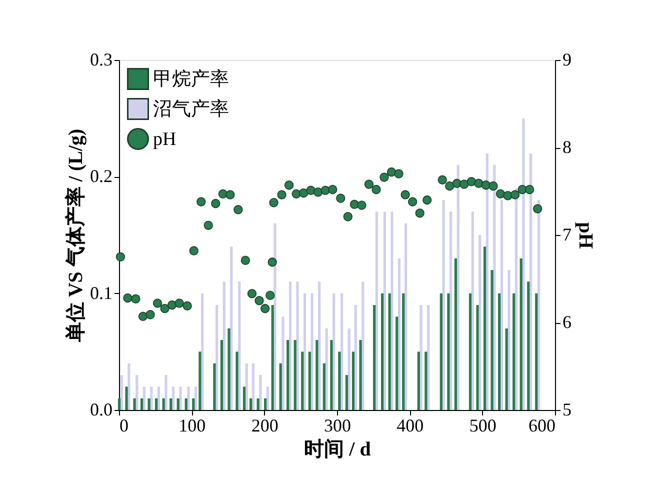 Image resolution: width=650 pixels, height=499 pixels. What do you see at coordinates (337, 449) in the screenshot?
I see `x-axis-title: 时间 / d` at bounding box center [337, 449].